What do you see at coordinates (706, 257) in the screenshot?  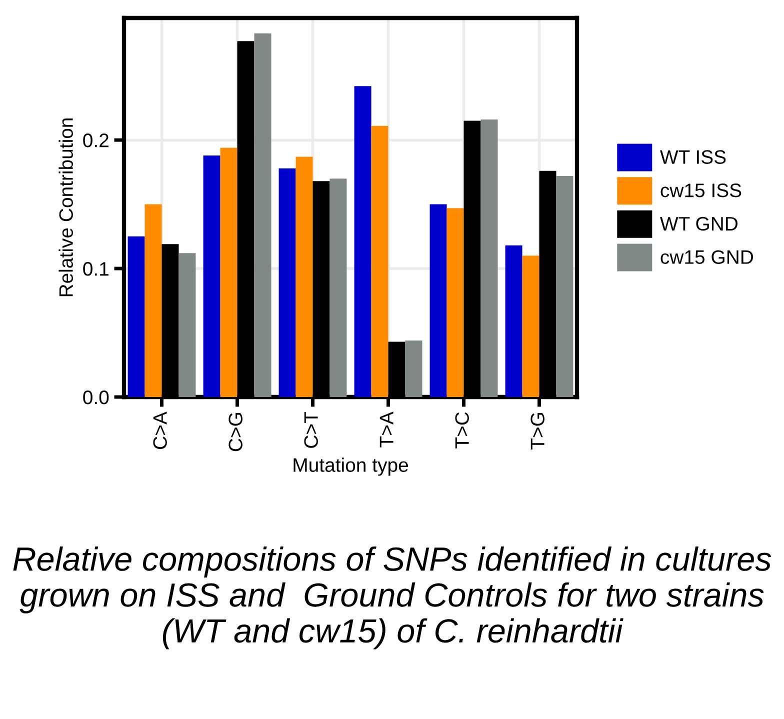 I see `legend-label: cw15 GND` at bounding box center [706, 257].